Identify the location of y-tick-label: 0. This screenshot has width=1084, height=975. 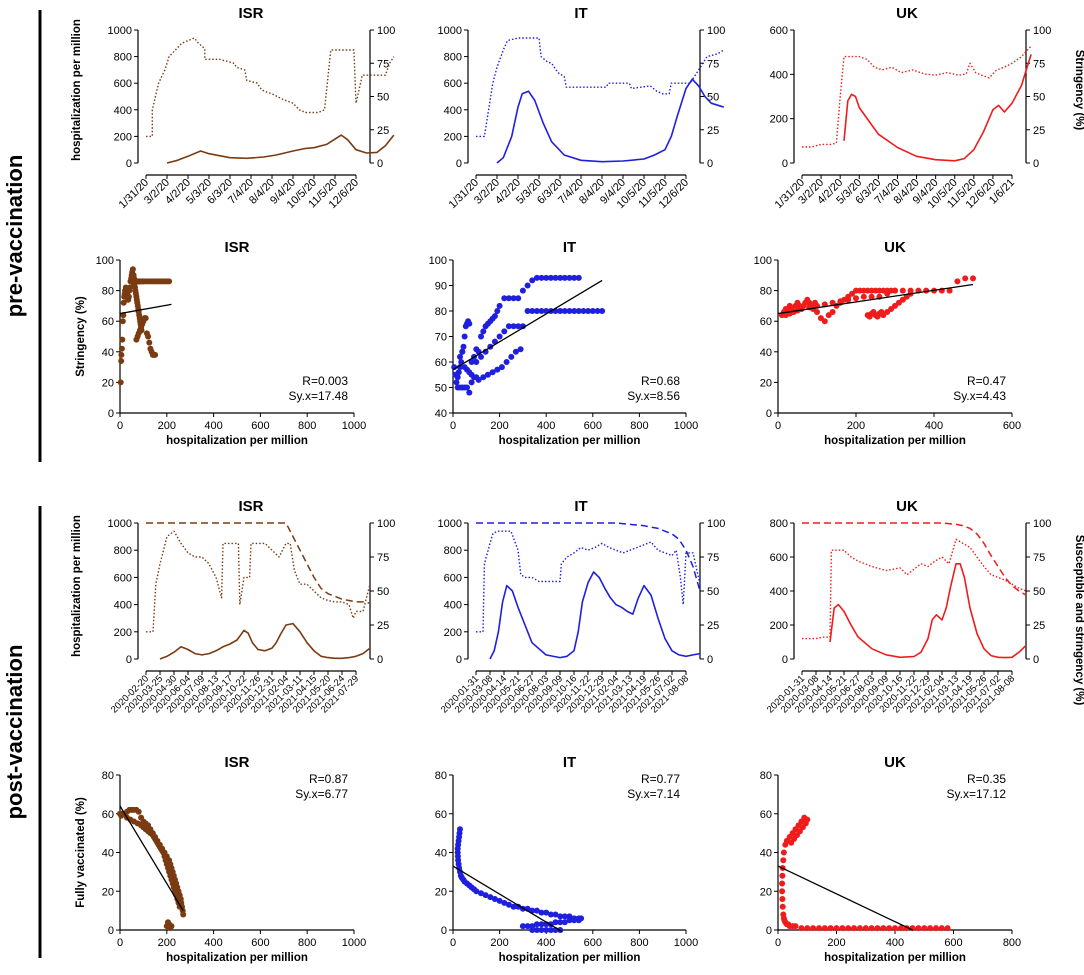
(769, 931).